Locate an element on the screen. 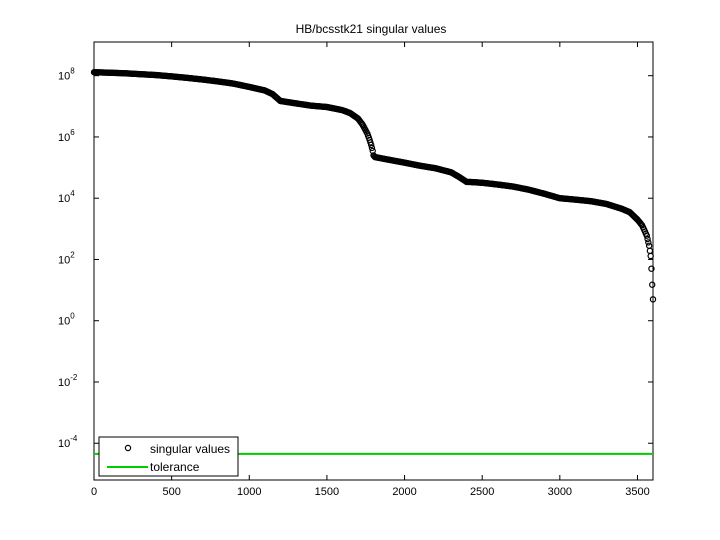 The width and height of the screenshot is (720, 540). y-tick-label: 10⁰ is located at coordinates (66, 320).